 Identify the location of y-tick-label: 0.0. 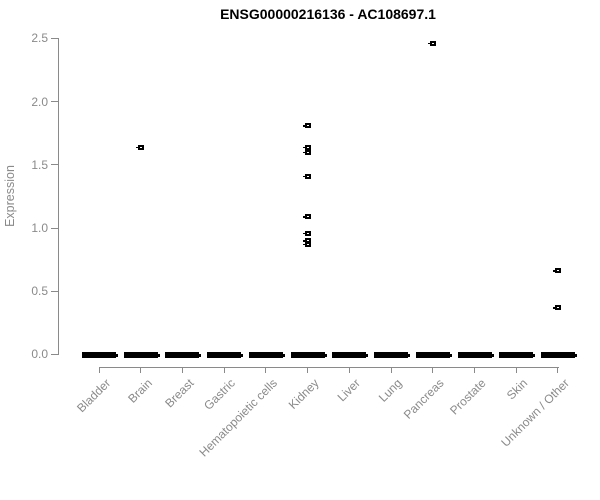
(39, 354).